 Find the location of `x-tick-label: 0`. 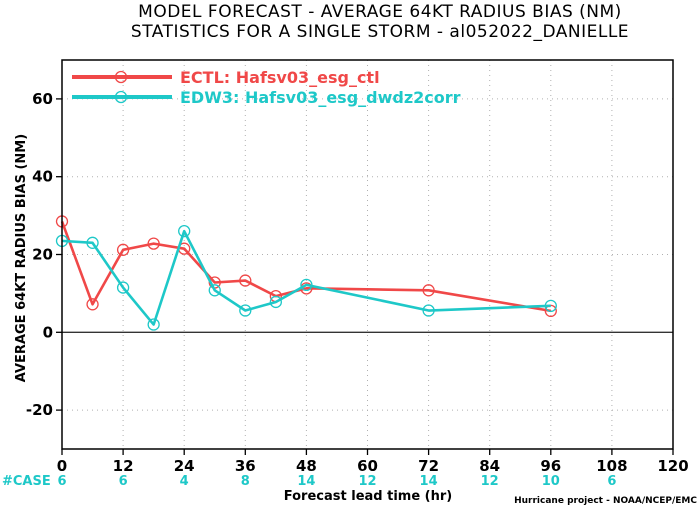

x-tick-label: 0 is located at coordinates (62, 466).